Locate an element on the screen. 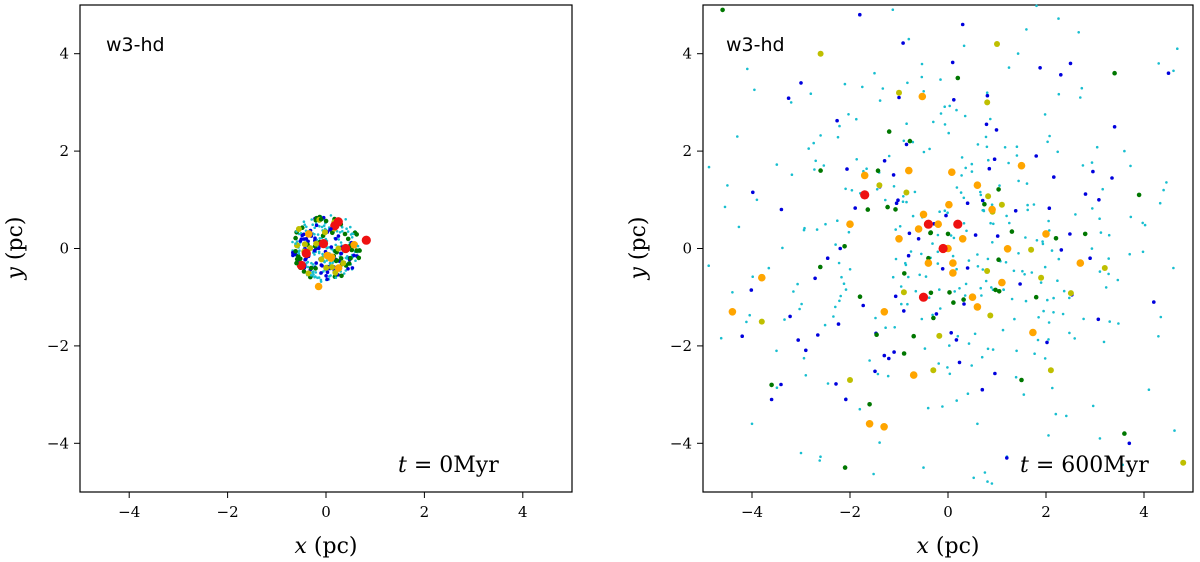 Image resolution: width=1200 pixels, height=562 pixels. x-tick-label: 2 is located at coordinates (425, 512).